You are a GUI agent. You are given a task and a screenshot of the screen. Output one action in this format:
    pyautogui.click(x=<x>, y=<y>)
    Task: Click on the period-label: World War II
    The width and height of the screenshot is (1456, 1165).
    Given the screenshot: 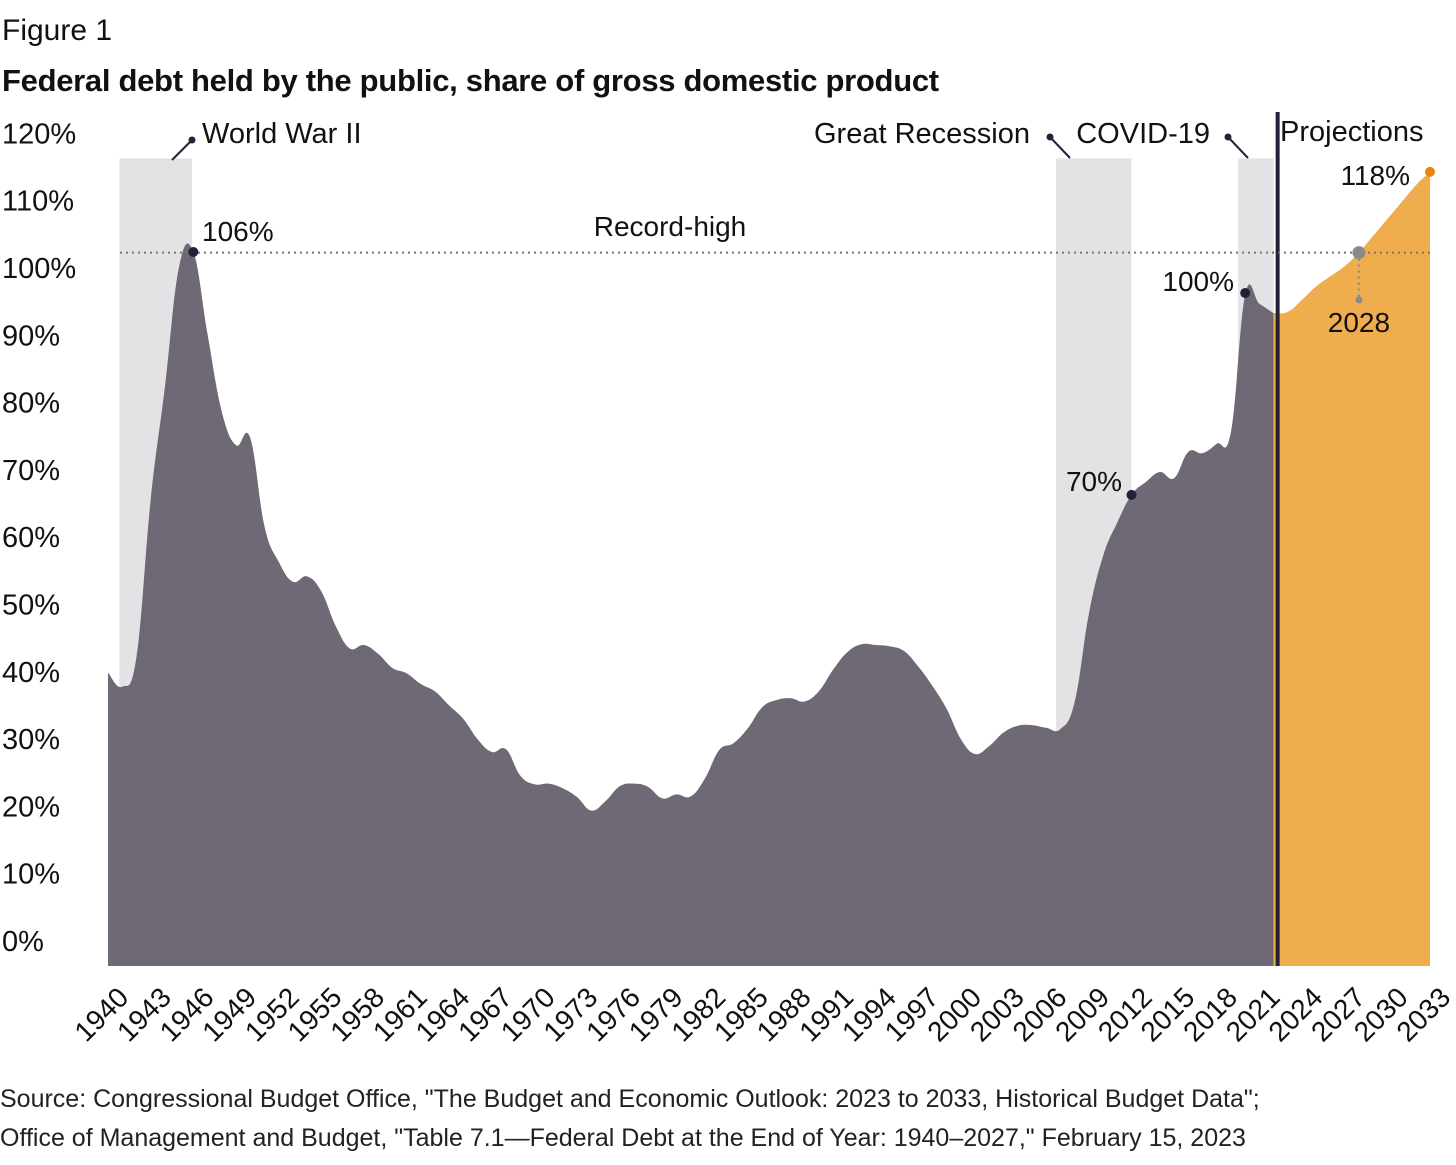 What is the action you would take?
    pyautogui.click(x=282, y=134)
    